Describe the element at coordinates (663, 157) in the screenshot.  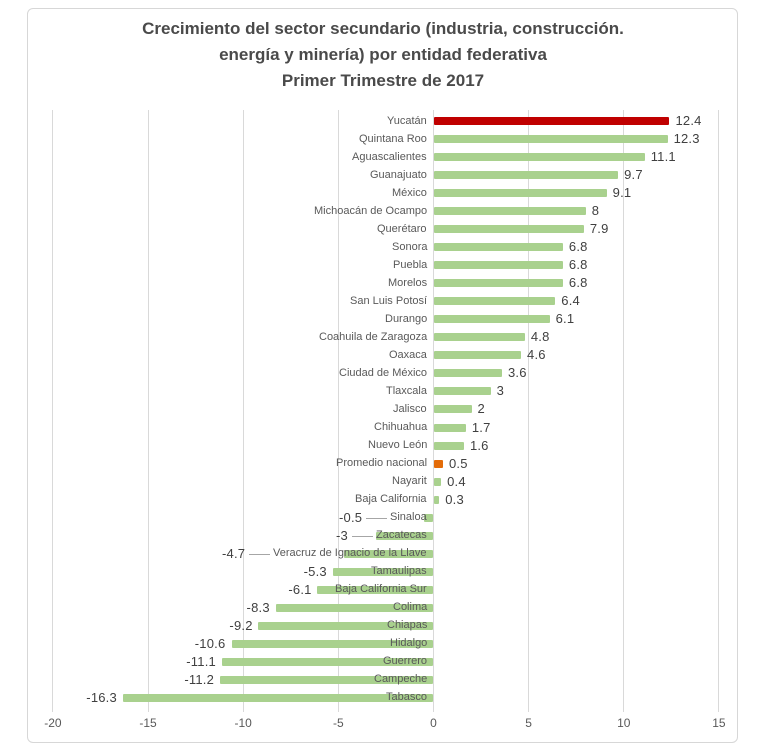
I see `value-label: 11.1` at that location.